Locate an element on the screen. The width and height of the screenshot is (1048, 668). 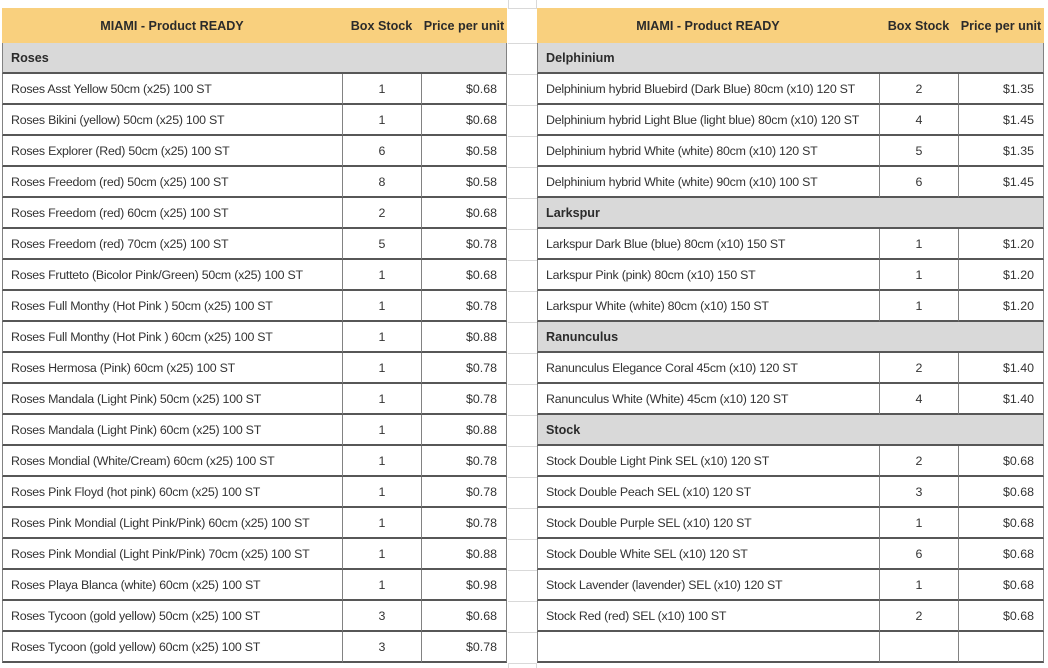
price-cell-empty is located at coordinates (1001, 647).